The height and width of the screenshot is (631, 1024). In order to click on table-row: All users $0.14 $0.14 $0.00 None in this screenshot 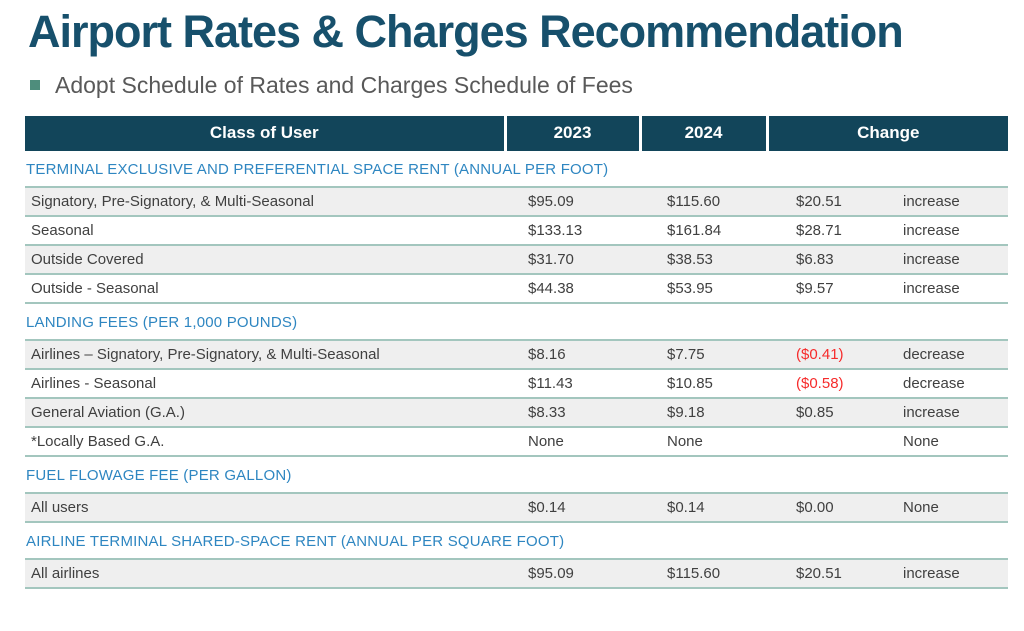, I will do `click(516, 507)`.